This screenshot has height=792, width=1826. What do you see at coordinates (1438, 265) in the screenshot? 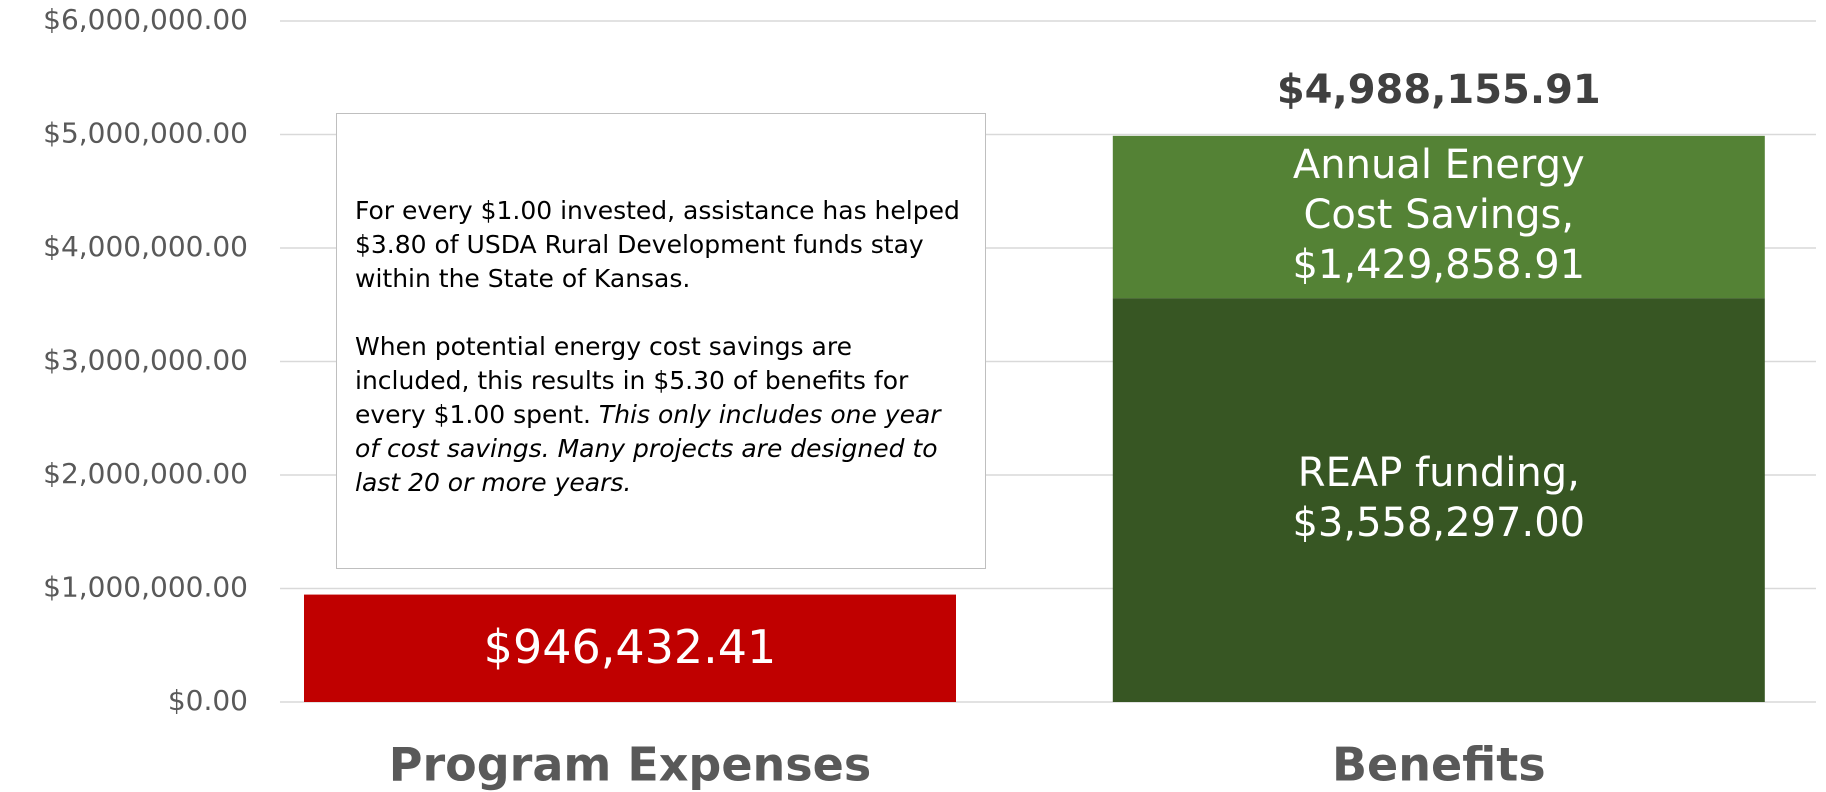
I see `data-label: $1,429,858.91` at bounding box center [1438, 265].